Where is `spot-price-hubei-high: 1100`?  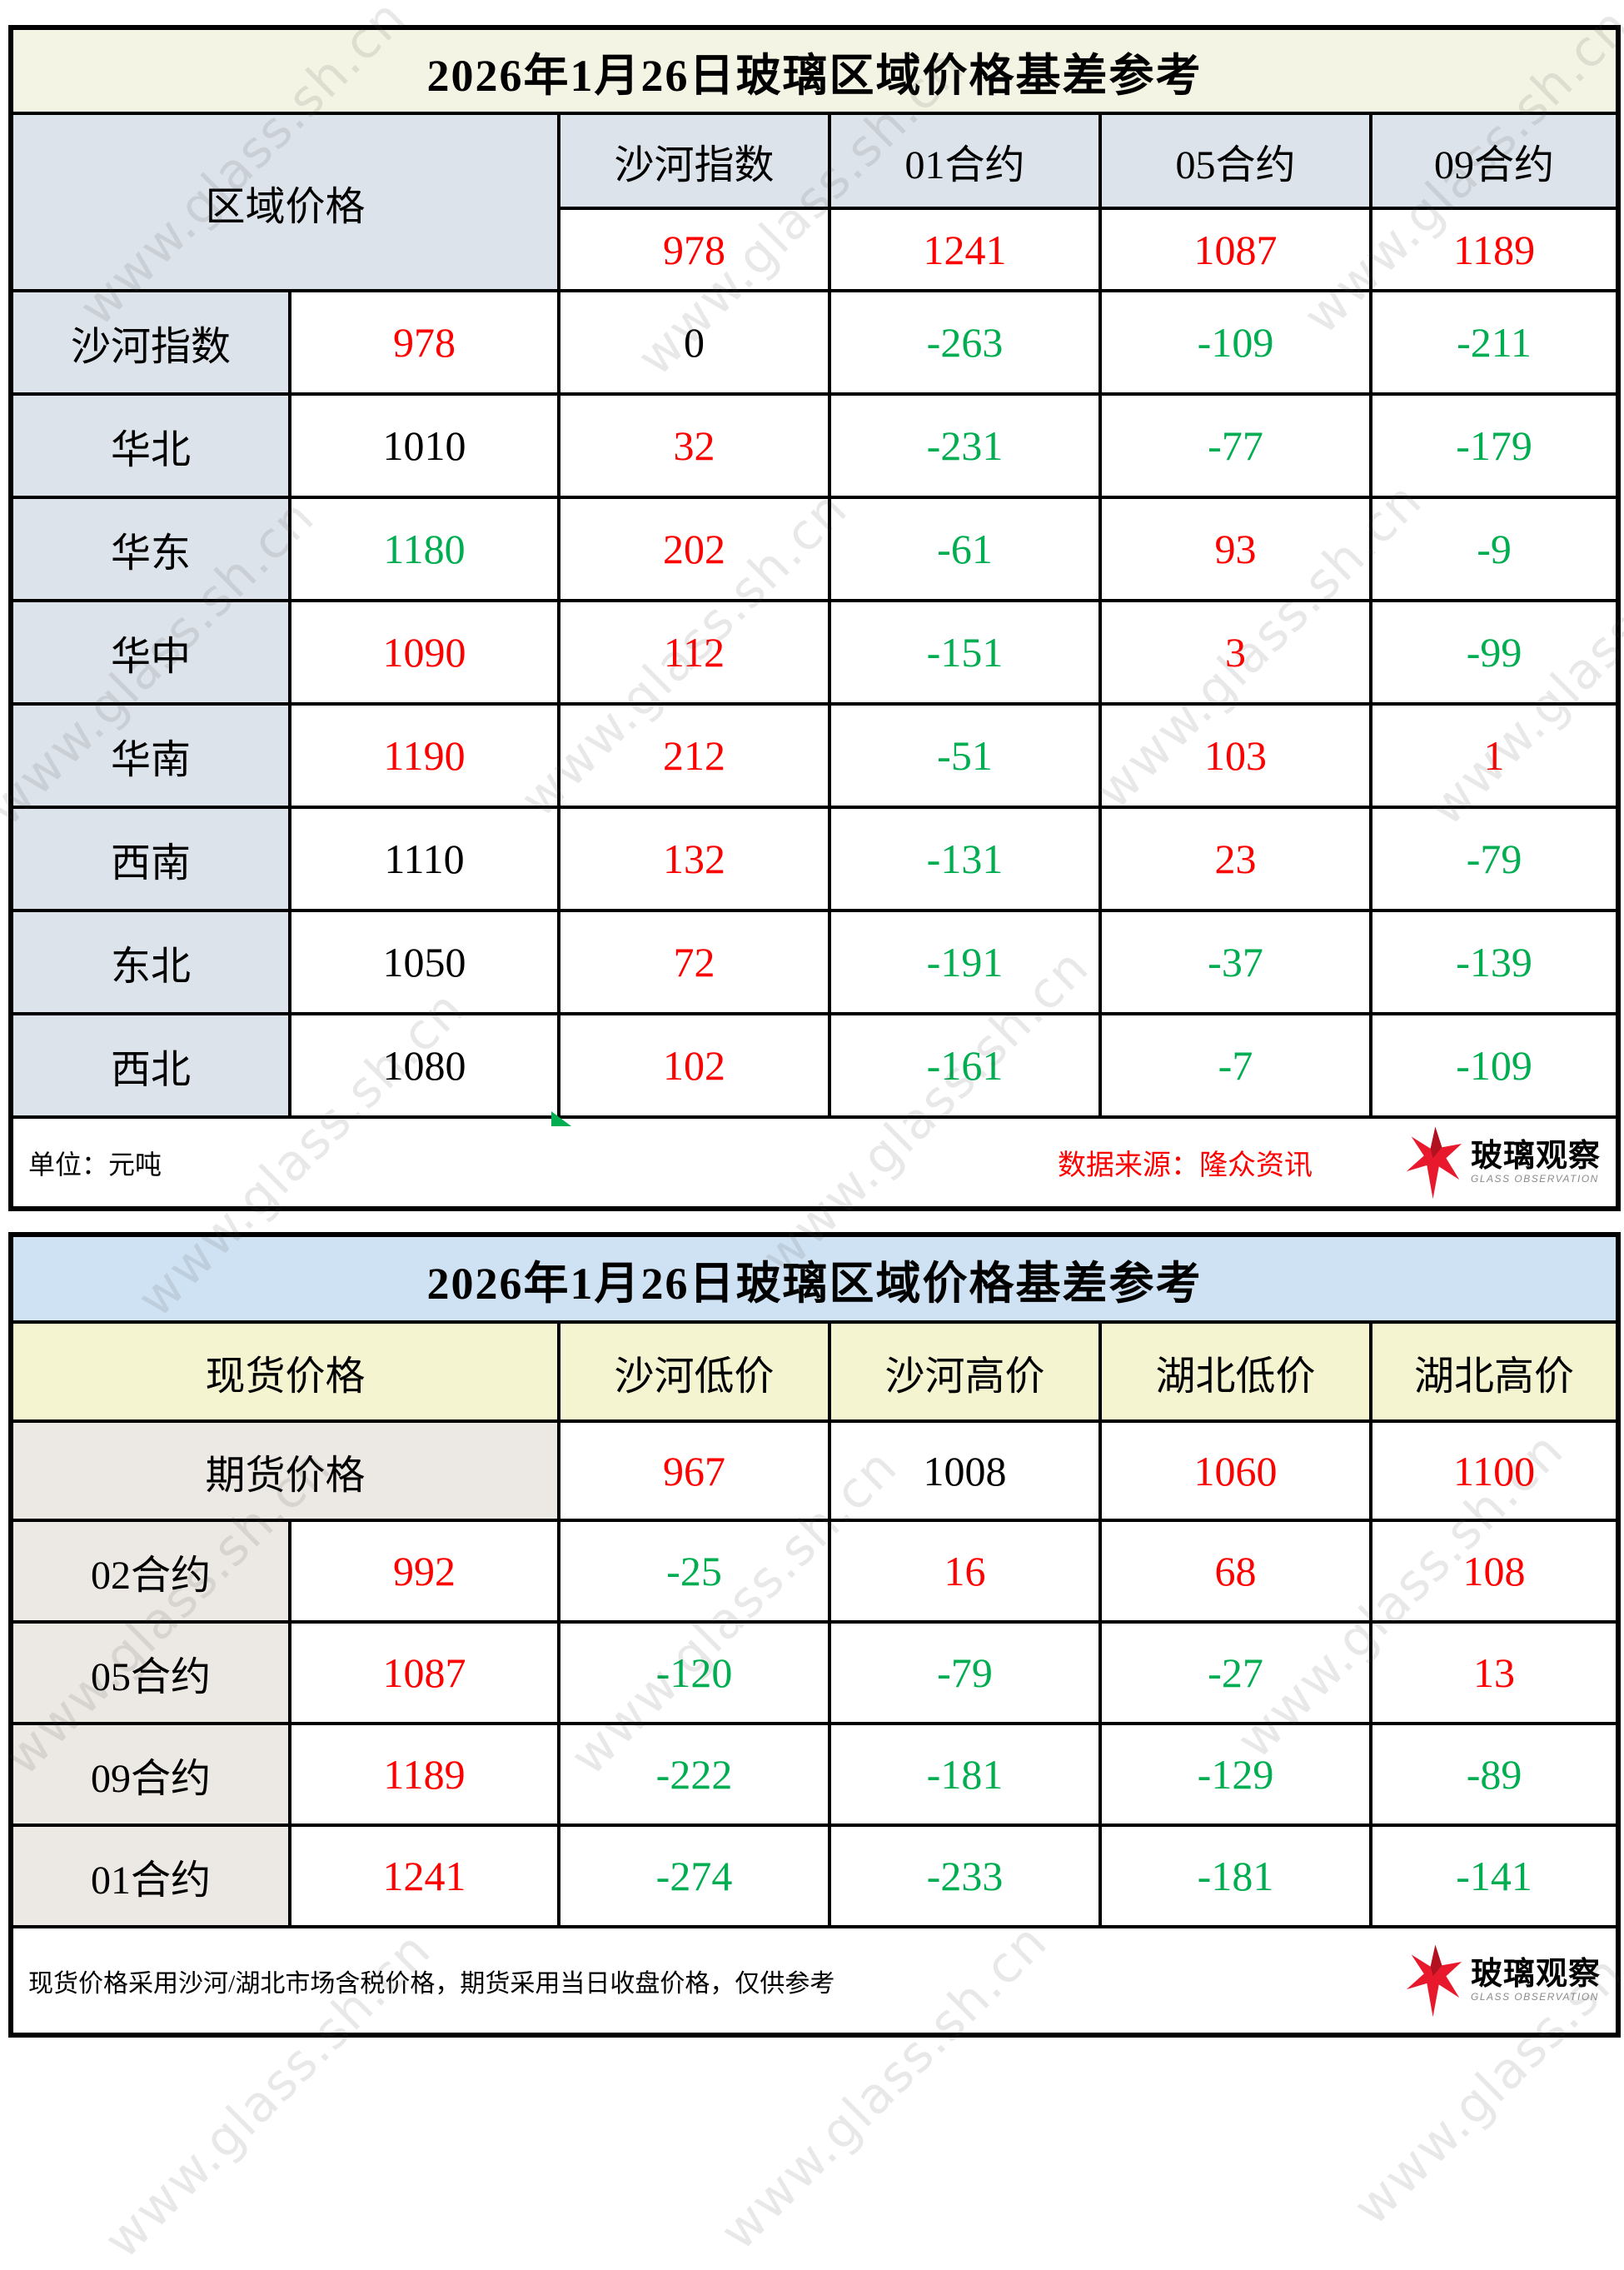 spot-price-hubei-high: 1100 is located at coordinates (1494, 1470).